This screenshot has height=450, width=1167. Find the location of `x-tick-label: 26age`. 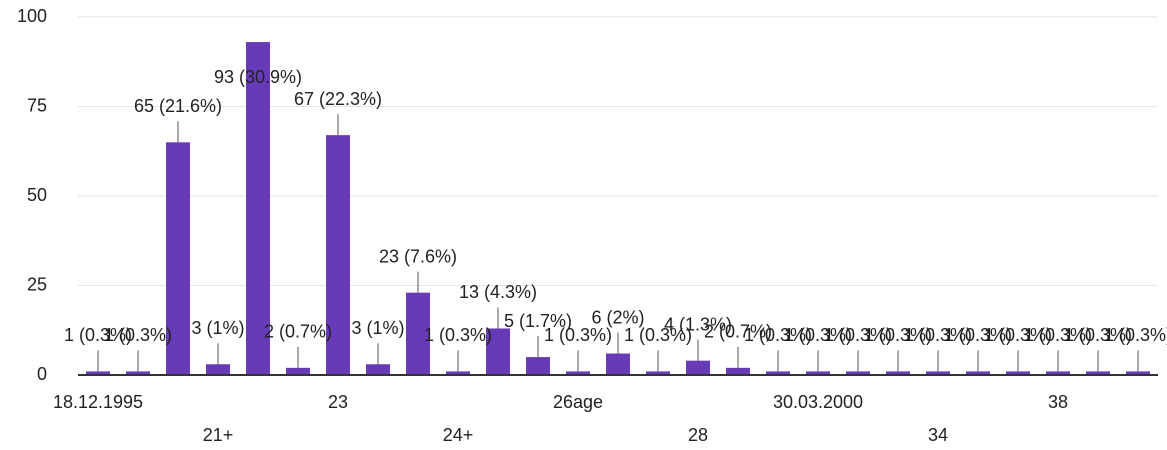

x-tick-label: 26age is located at coordinates (578, 402).